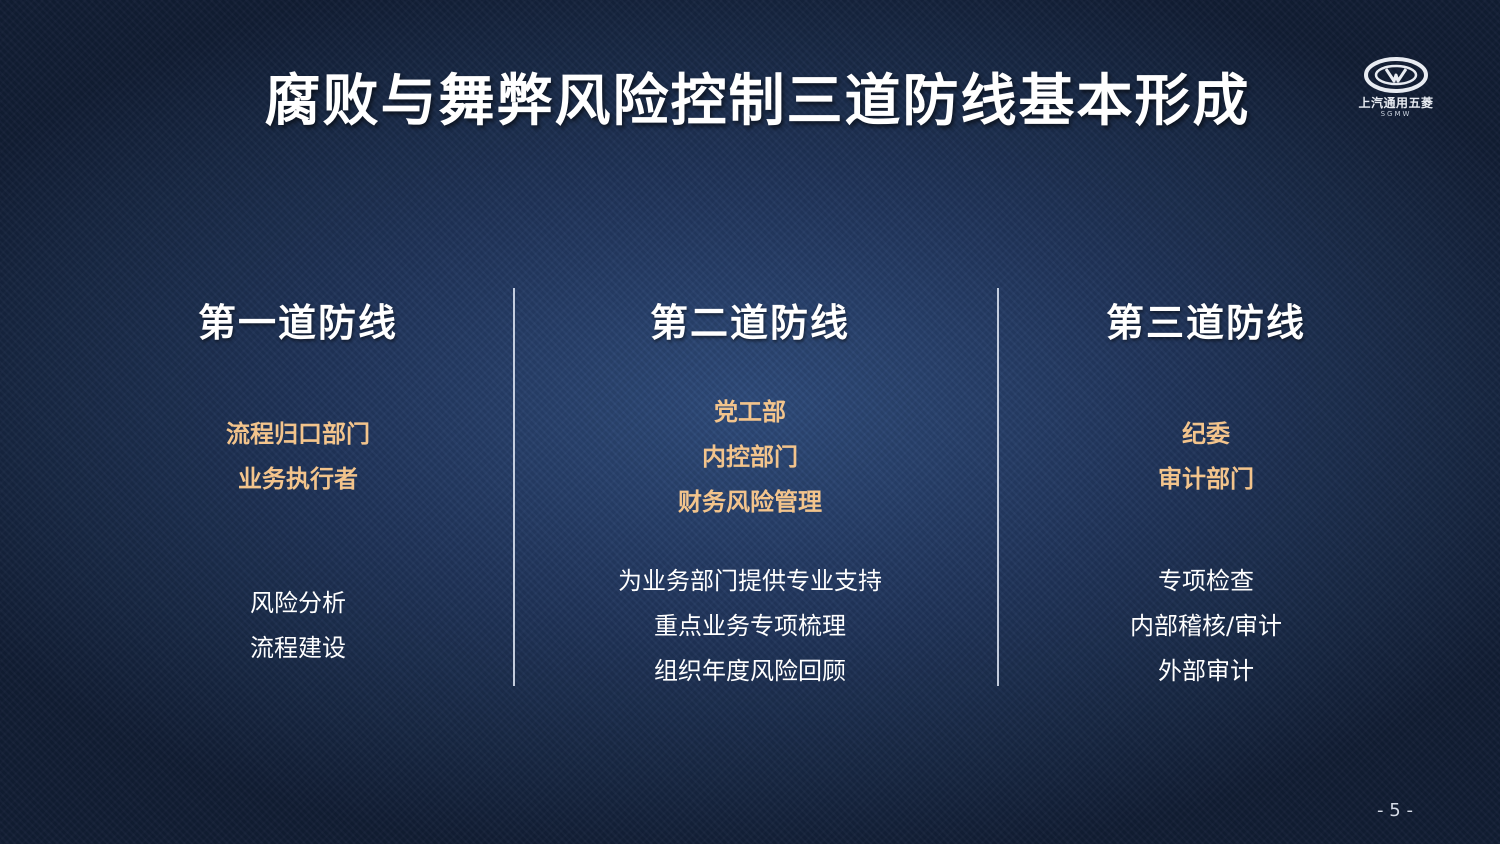  What do you see at coordinates (1396, 114) in the screenshot?
I see `logo-name-en: SGMW` at bounding box center [1396, 114].